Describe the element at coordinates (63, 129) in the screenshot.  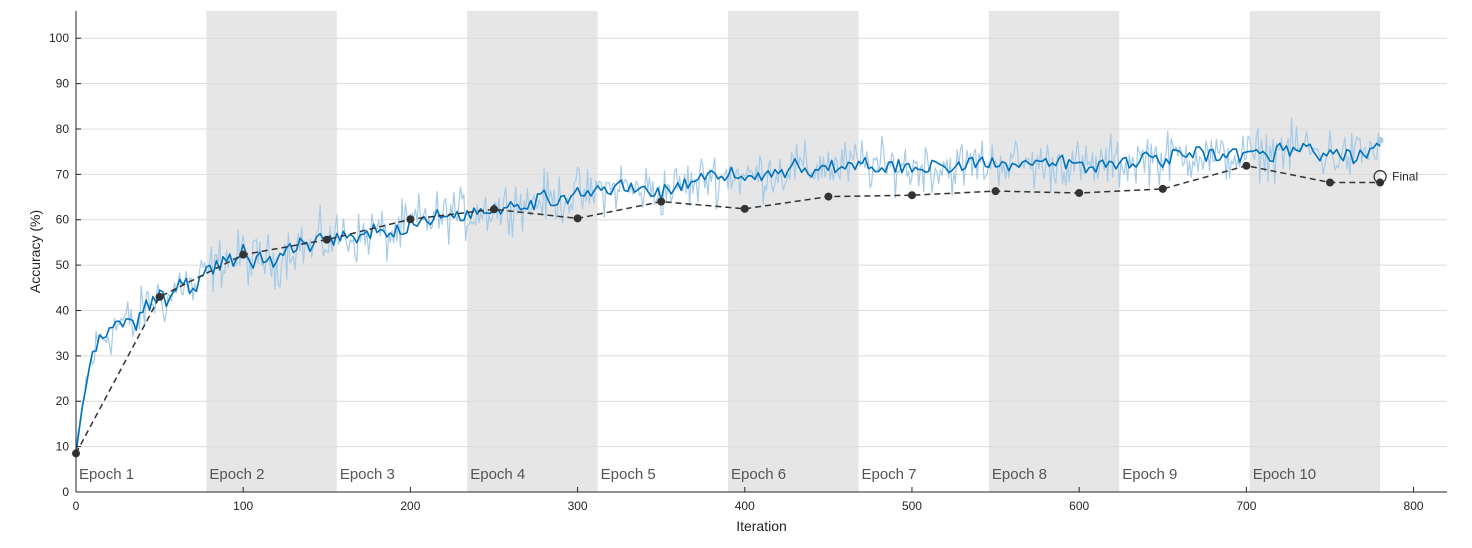
I see `y-tick-label: 80` at that location.